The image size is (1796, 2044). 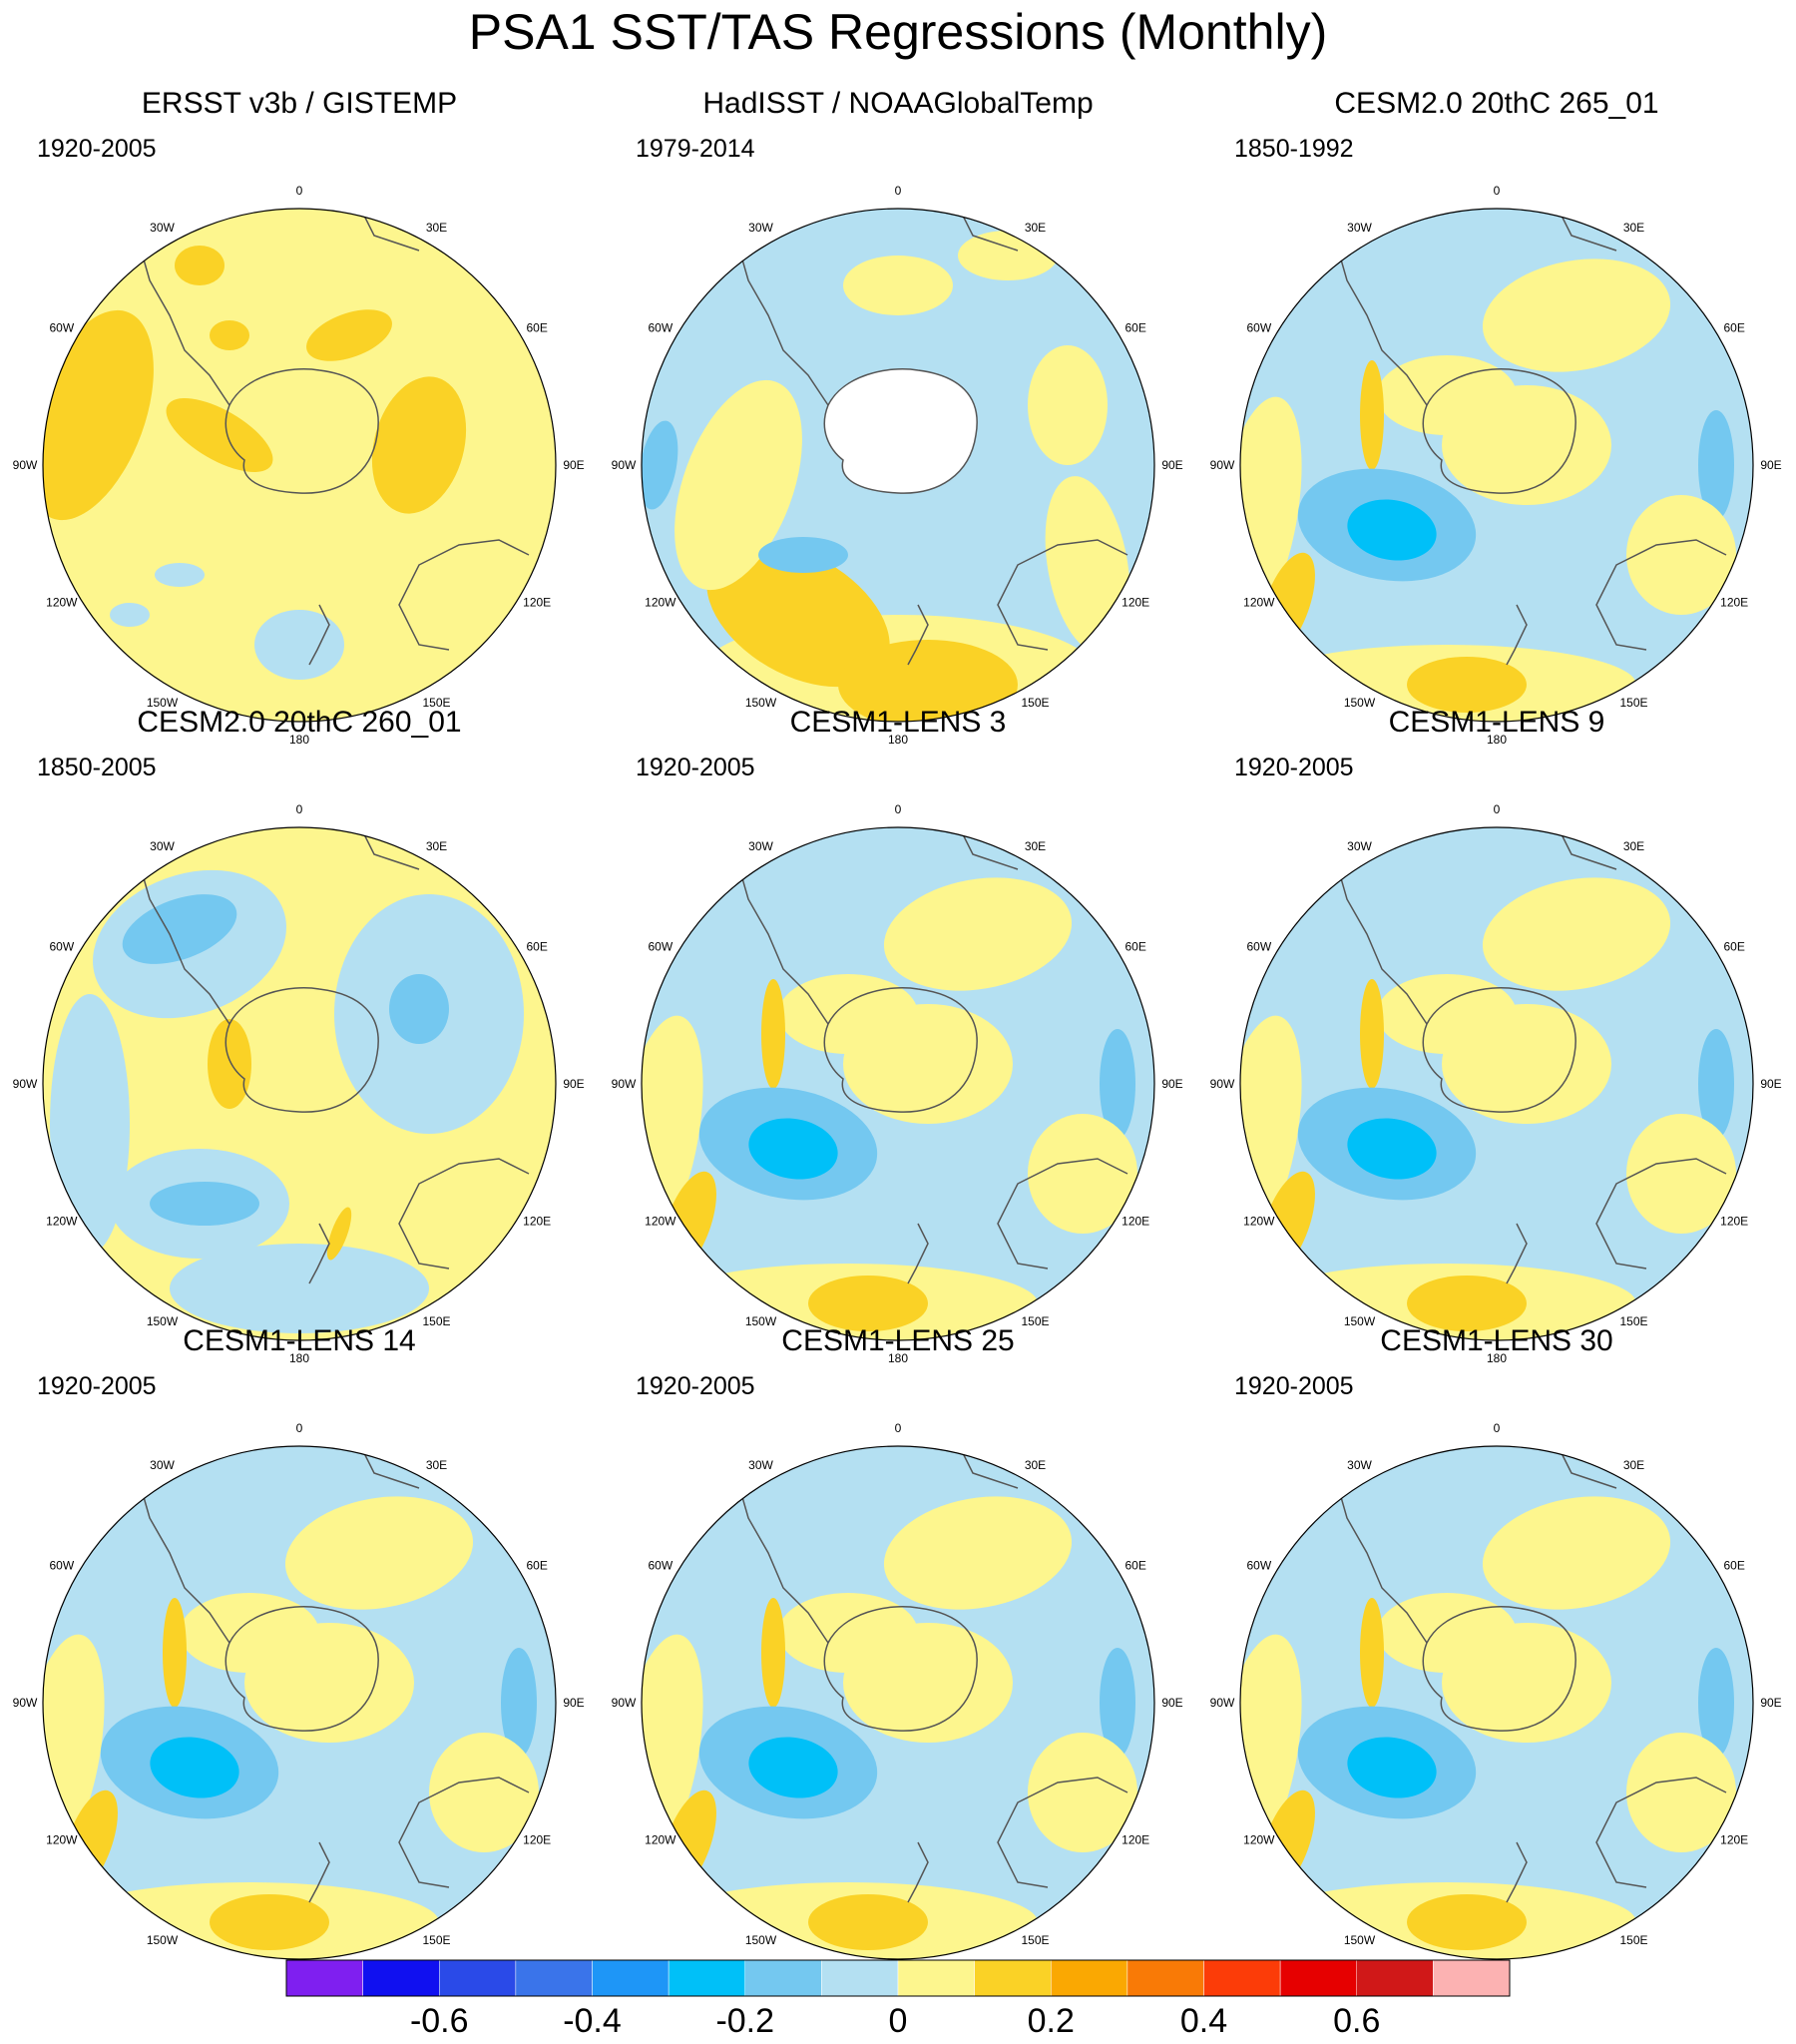 I want to click on longitude-label: 180, so click(x=1497, y=1358).